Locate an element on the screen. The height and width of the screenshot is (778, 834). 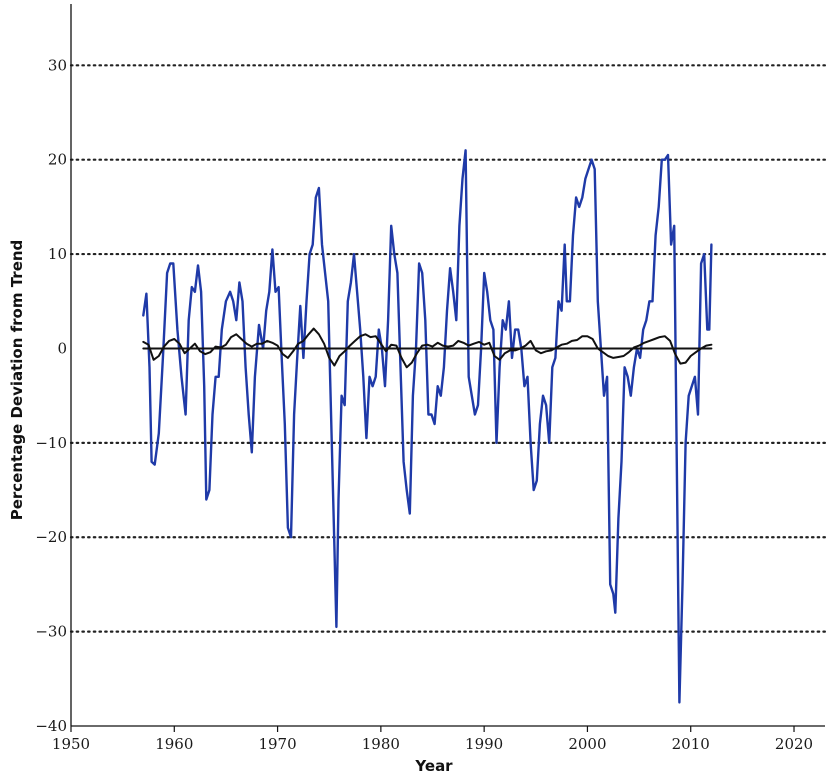
x-tick-label: 2000 is located at coordinates (587, 744).